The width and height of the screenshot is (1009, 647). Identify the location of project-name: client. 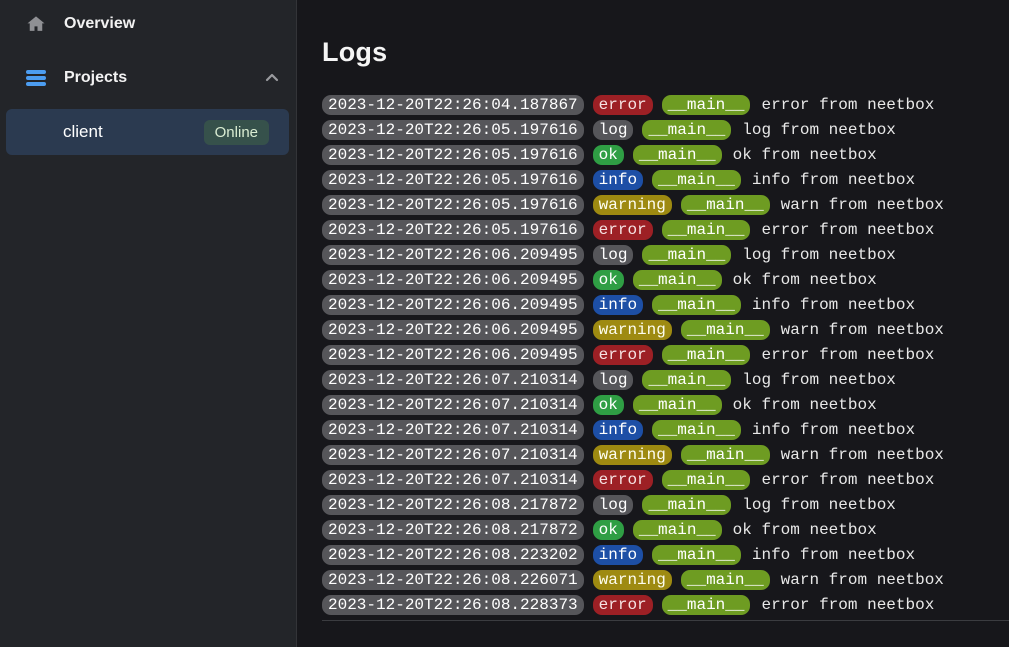
(83, 131).